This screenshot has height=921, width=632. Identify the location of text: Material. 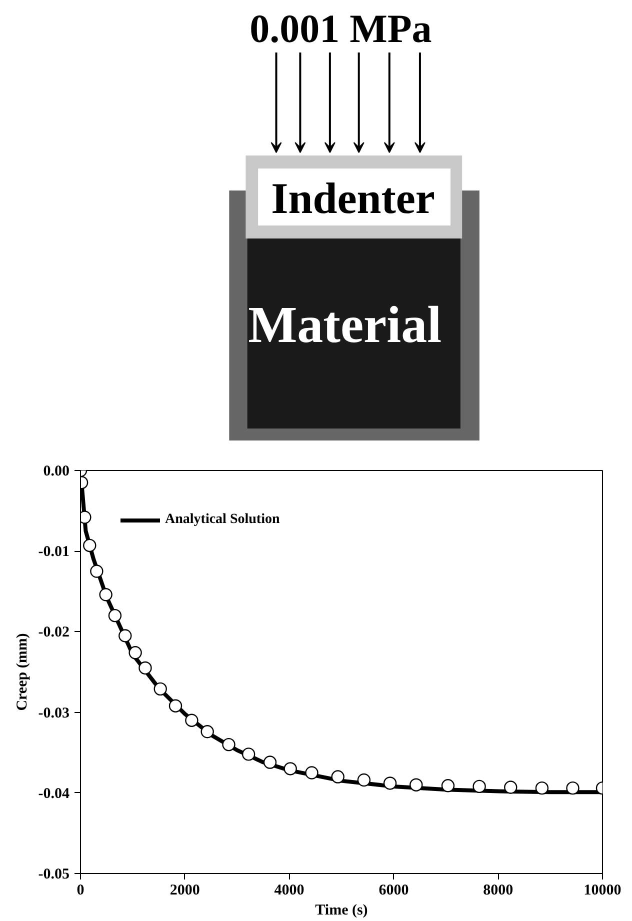
(345, 325).